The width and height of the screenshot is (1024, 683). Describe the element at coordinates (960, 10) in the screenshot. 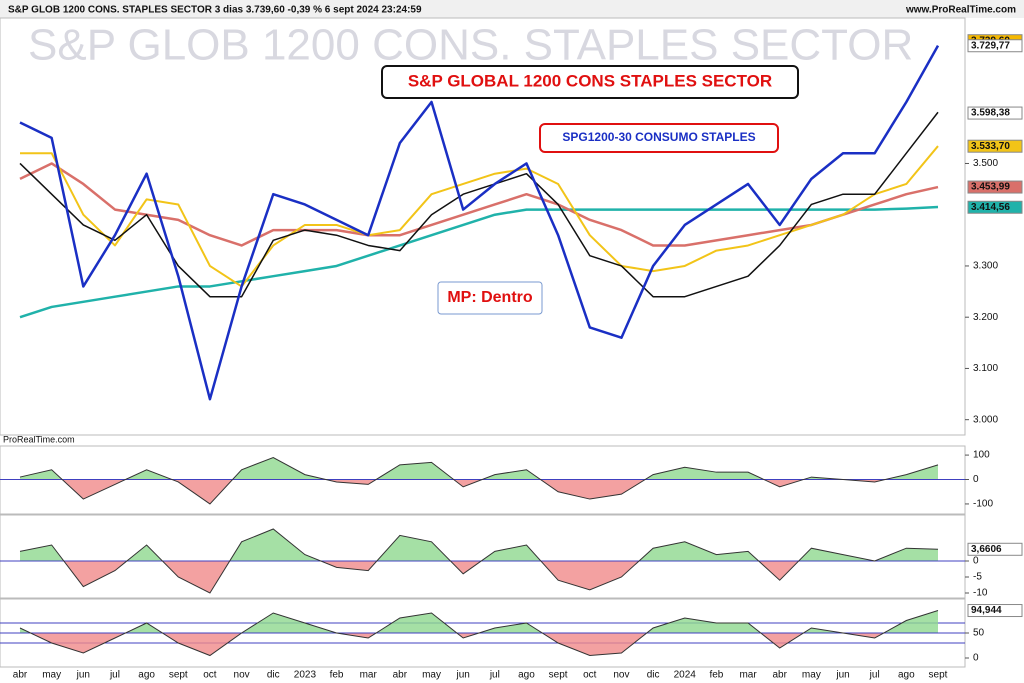

I see `header-site: www.ProRealTime.com` at that location.